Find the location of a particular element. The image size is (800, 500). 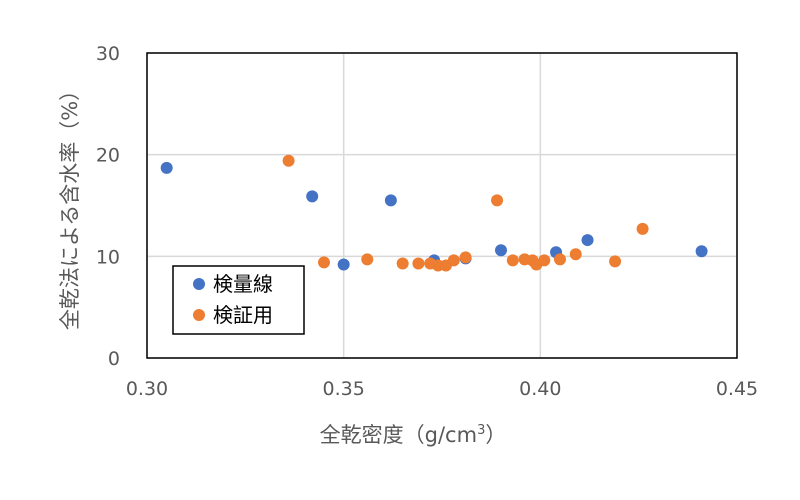

legend-box is located at coordinates (238, 300).